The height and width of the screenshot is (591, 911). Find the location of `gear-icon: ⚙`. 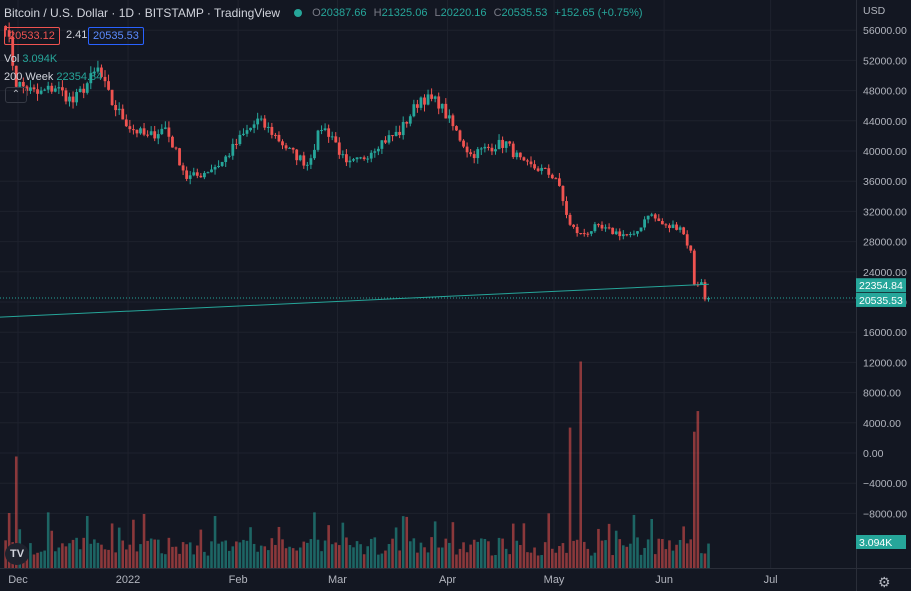

gear-icon: ⚙ is located at coordinates (884, 582).